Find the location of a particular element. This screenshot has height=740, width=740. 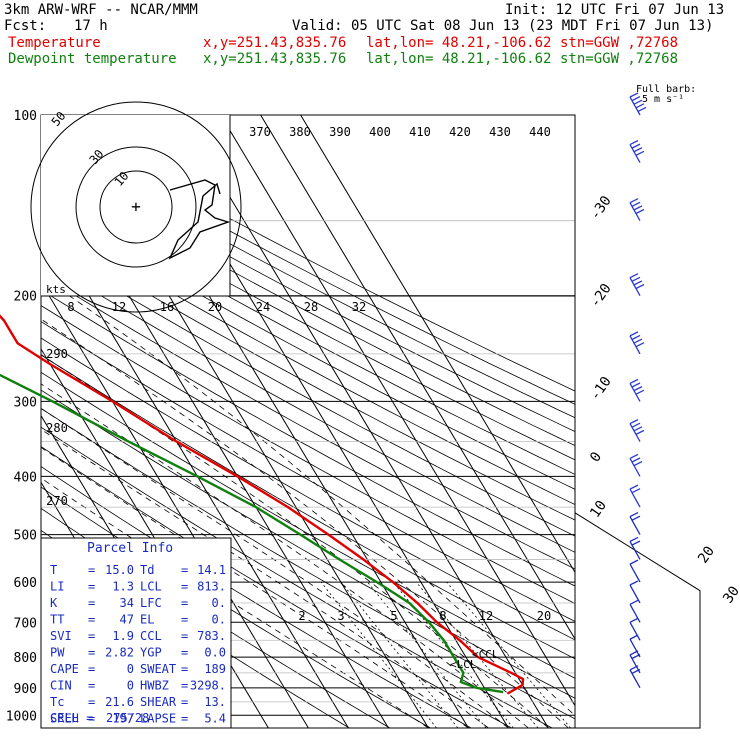

pressure-tick-label: 700 is located at coordinates (25, 623).